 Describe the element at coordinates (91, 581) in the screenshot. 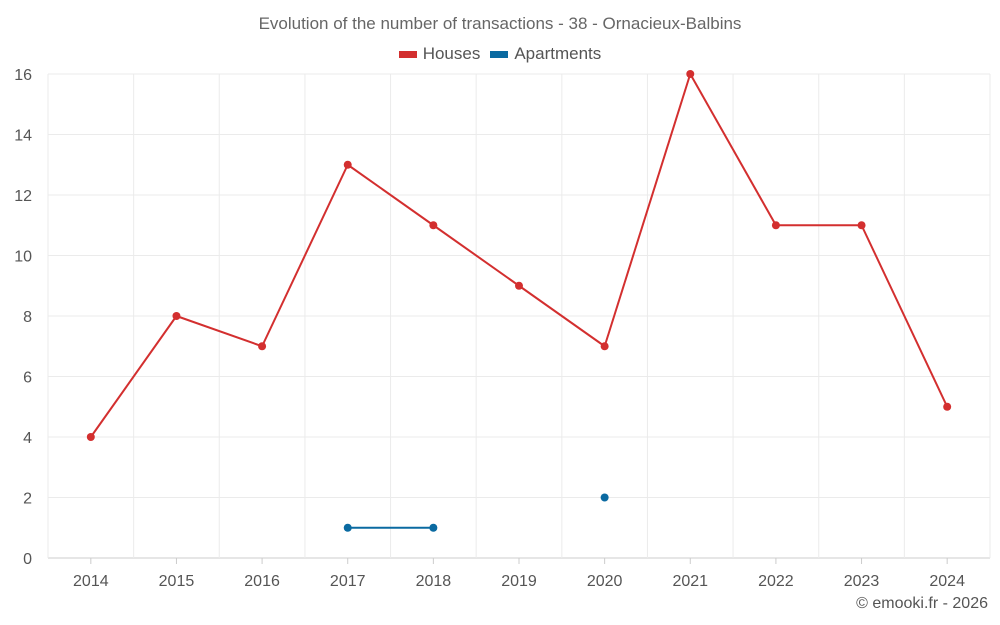

I see `x-tick-label: 2014` at that location.